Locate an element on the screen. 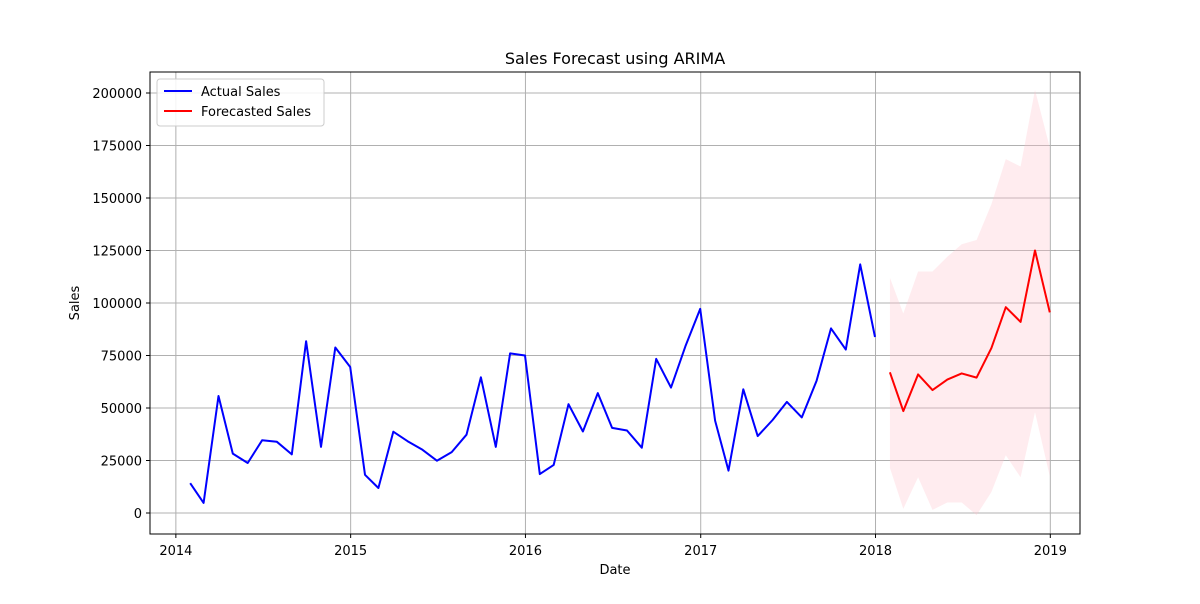 This screenshot has width=1200, height=604. confidence-band-layer is located at coordinates (969, 302).